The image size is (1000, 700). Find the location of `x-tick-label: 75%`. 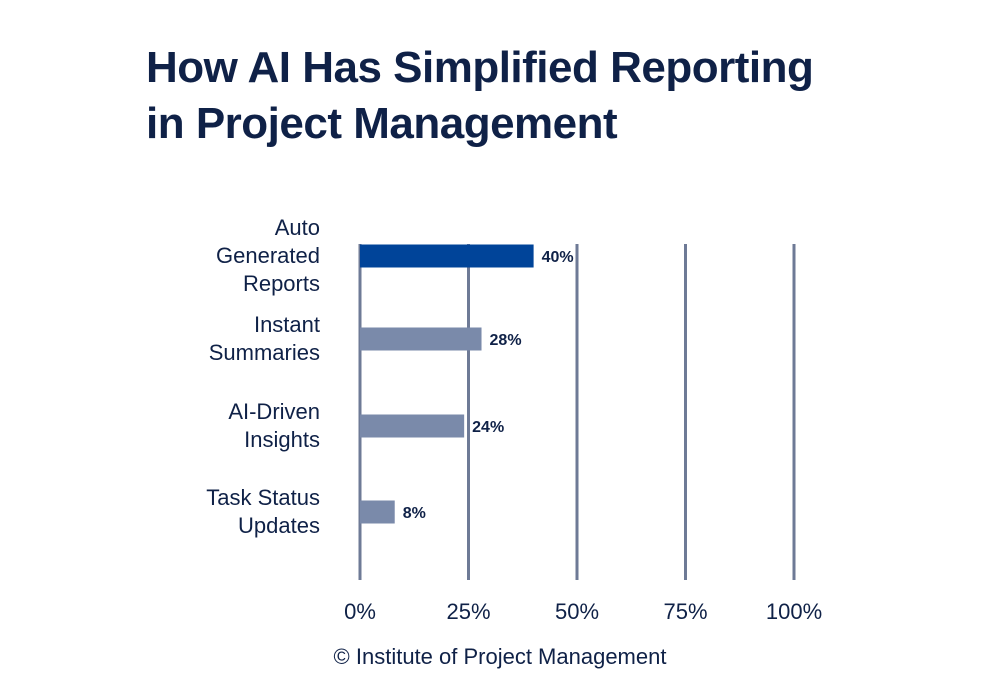

x-tick-label: 75% is located at coordinates (685, 611).